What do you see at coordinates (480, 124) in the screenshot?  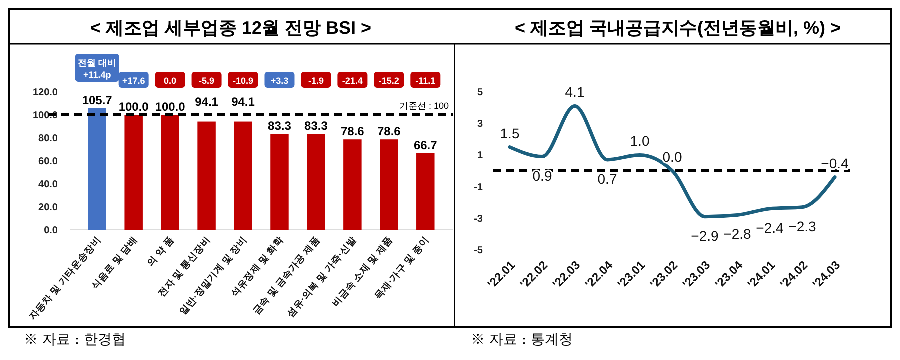 I see `y-tick-label: 3` at bounding box center [480, 124].